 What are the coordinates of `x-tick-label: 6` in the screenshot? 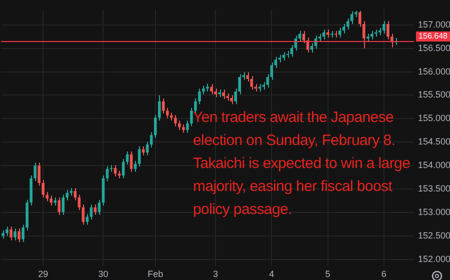 It's located at (383, 273).